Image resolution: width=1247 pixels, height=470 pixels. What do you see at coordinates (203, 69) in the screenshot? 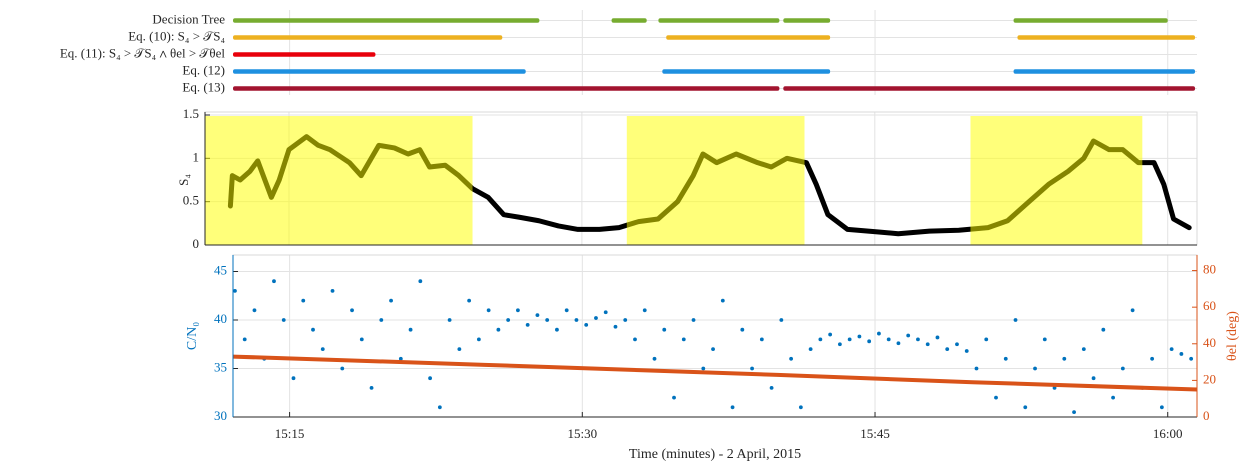
I see `row-label: Eq. (12)` at bounding box center [203, 69].